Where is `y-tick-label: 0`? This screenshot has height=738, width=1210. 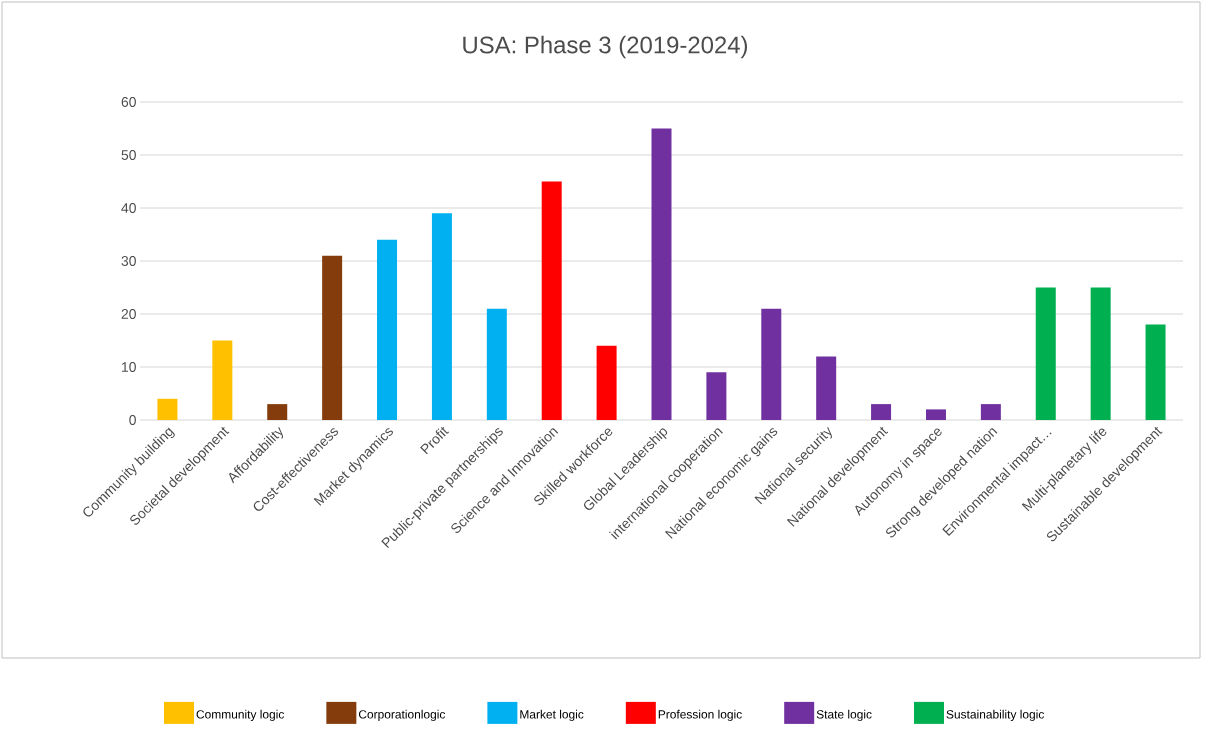
y-tick-label: 0 is located at coordinates (132, 420).